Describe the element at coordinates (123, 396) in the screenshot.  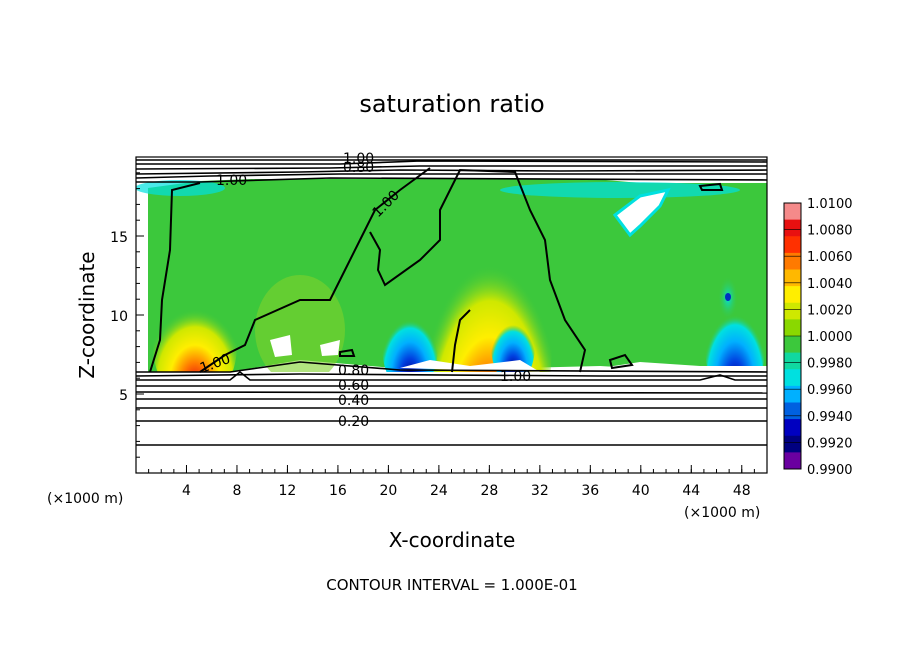
I see `y-tick-label: 5` at that location.